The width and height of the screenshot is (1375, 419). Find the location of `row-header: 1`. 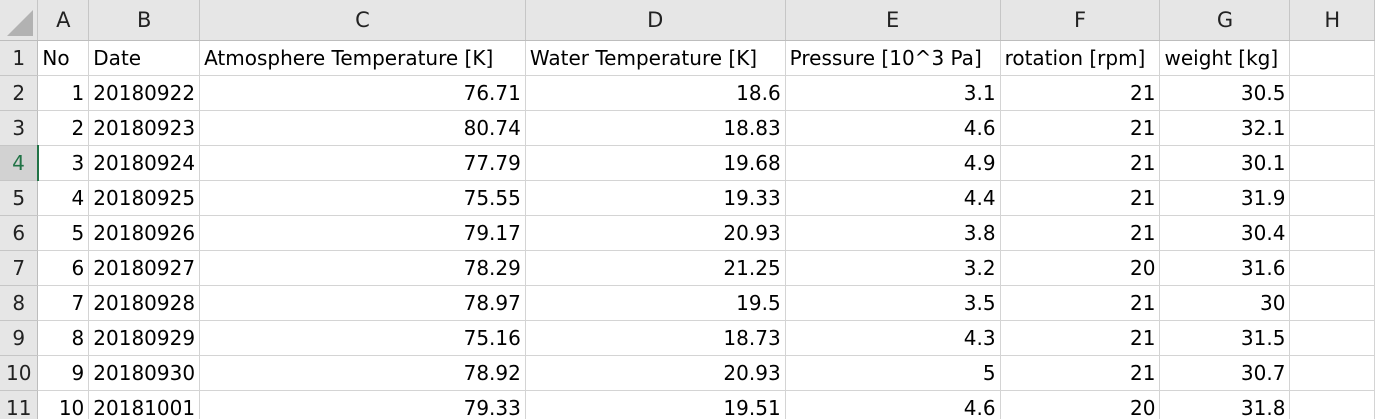

row-header: 1 is located at coordinates (19, 58).